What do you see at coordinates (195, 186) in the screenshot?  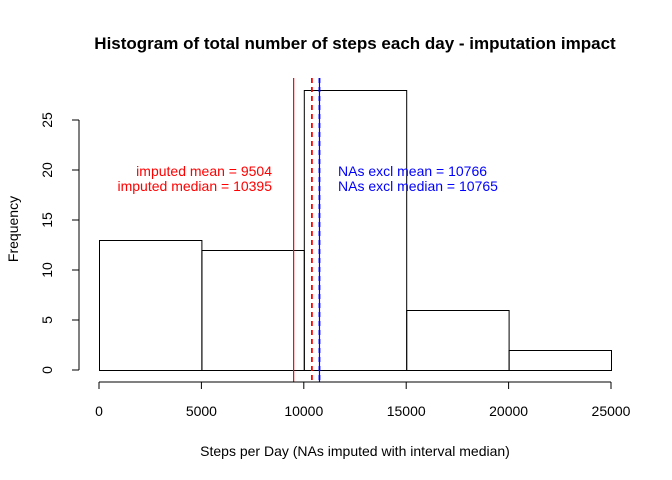 I see `annotation-imputed-median: imputed median = 10395` at bounding box center [195, 186].